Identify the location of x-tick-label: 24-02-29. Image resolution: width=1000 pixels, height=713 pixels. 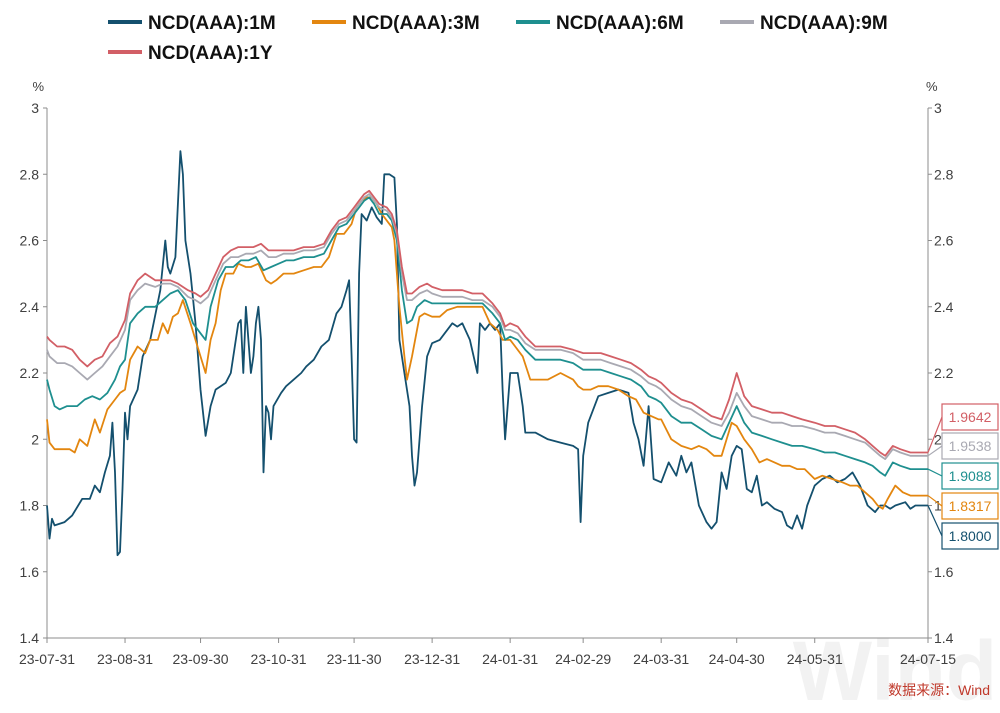
(583, 659).